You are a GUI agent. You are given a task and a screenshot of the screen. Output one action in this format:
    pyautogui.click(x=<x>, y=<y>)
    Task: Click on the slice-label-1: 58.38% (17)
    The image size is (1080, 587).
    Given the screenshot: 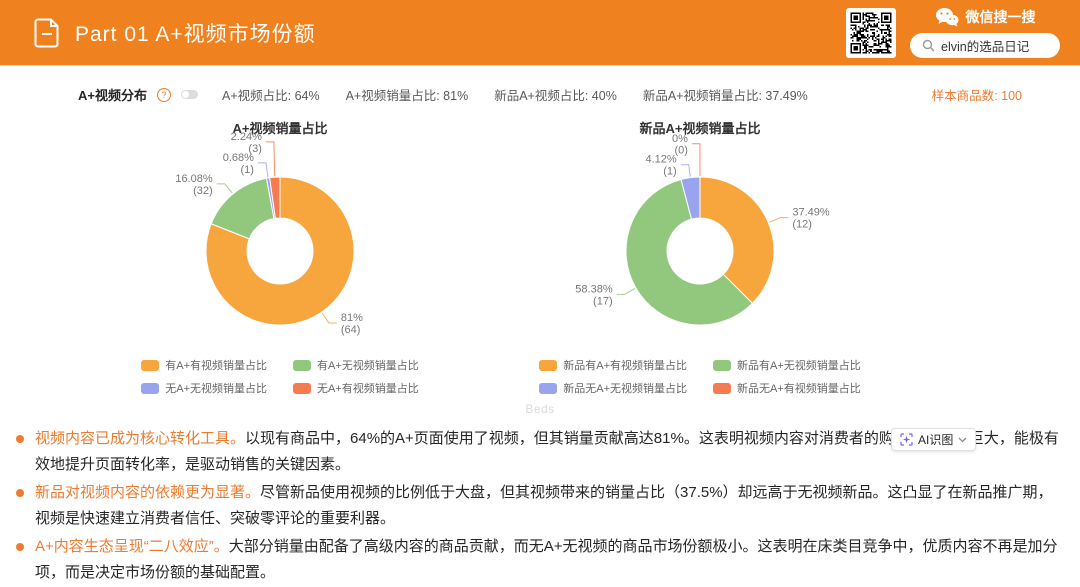 What is the action you would take?
    pyautogui.click(x=594, y=295)
    